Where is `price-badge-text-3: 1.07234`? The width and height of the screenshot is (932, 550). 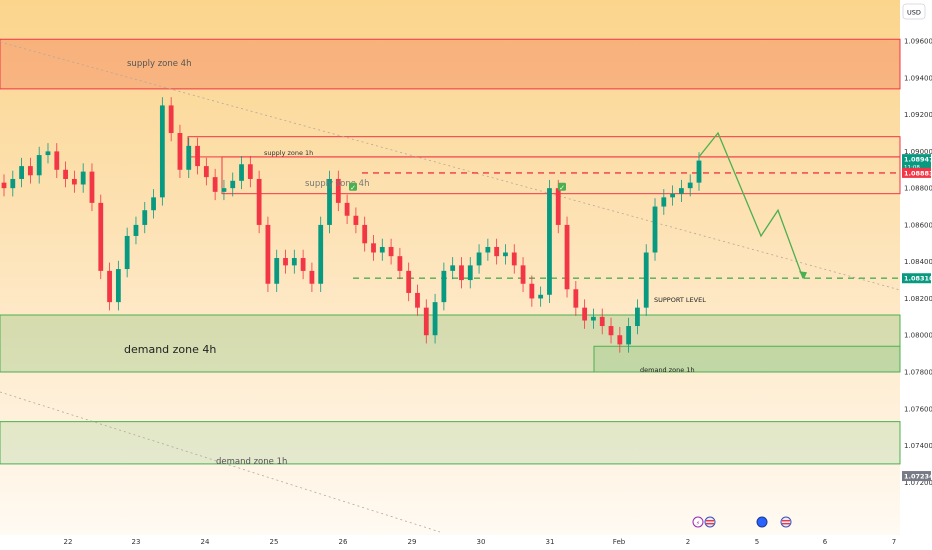 price-badge-text-3: 1.07234 is located at coordinates (918, 477).